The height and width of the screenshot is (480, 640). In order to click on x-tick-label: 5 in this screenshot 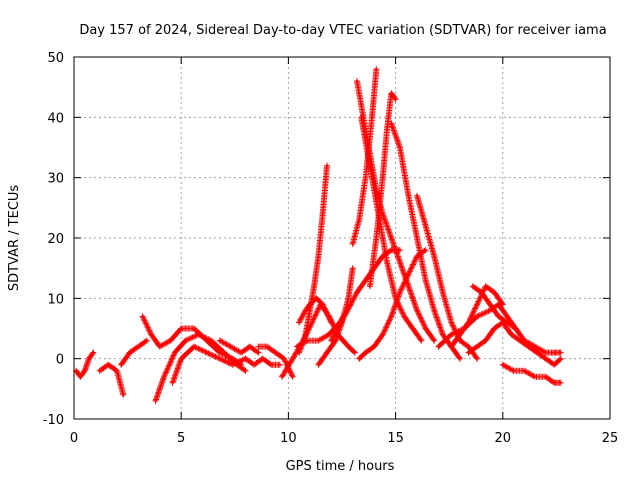, I will do `click(181, 438)`.